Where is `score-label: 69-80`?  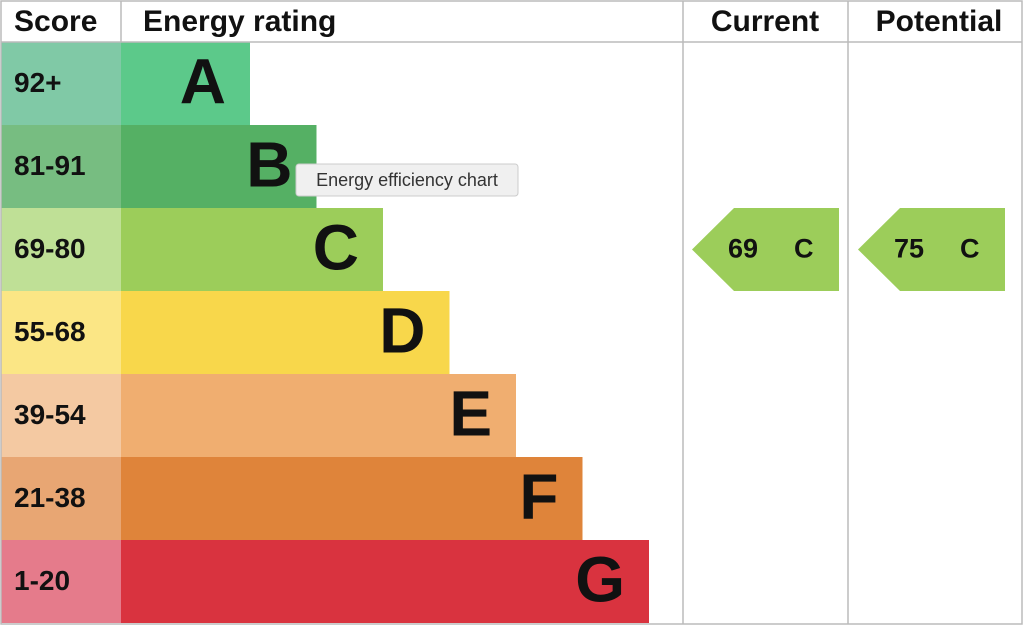
score-label: 69-80 is located at coordinates (50, 248).